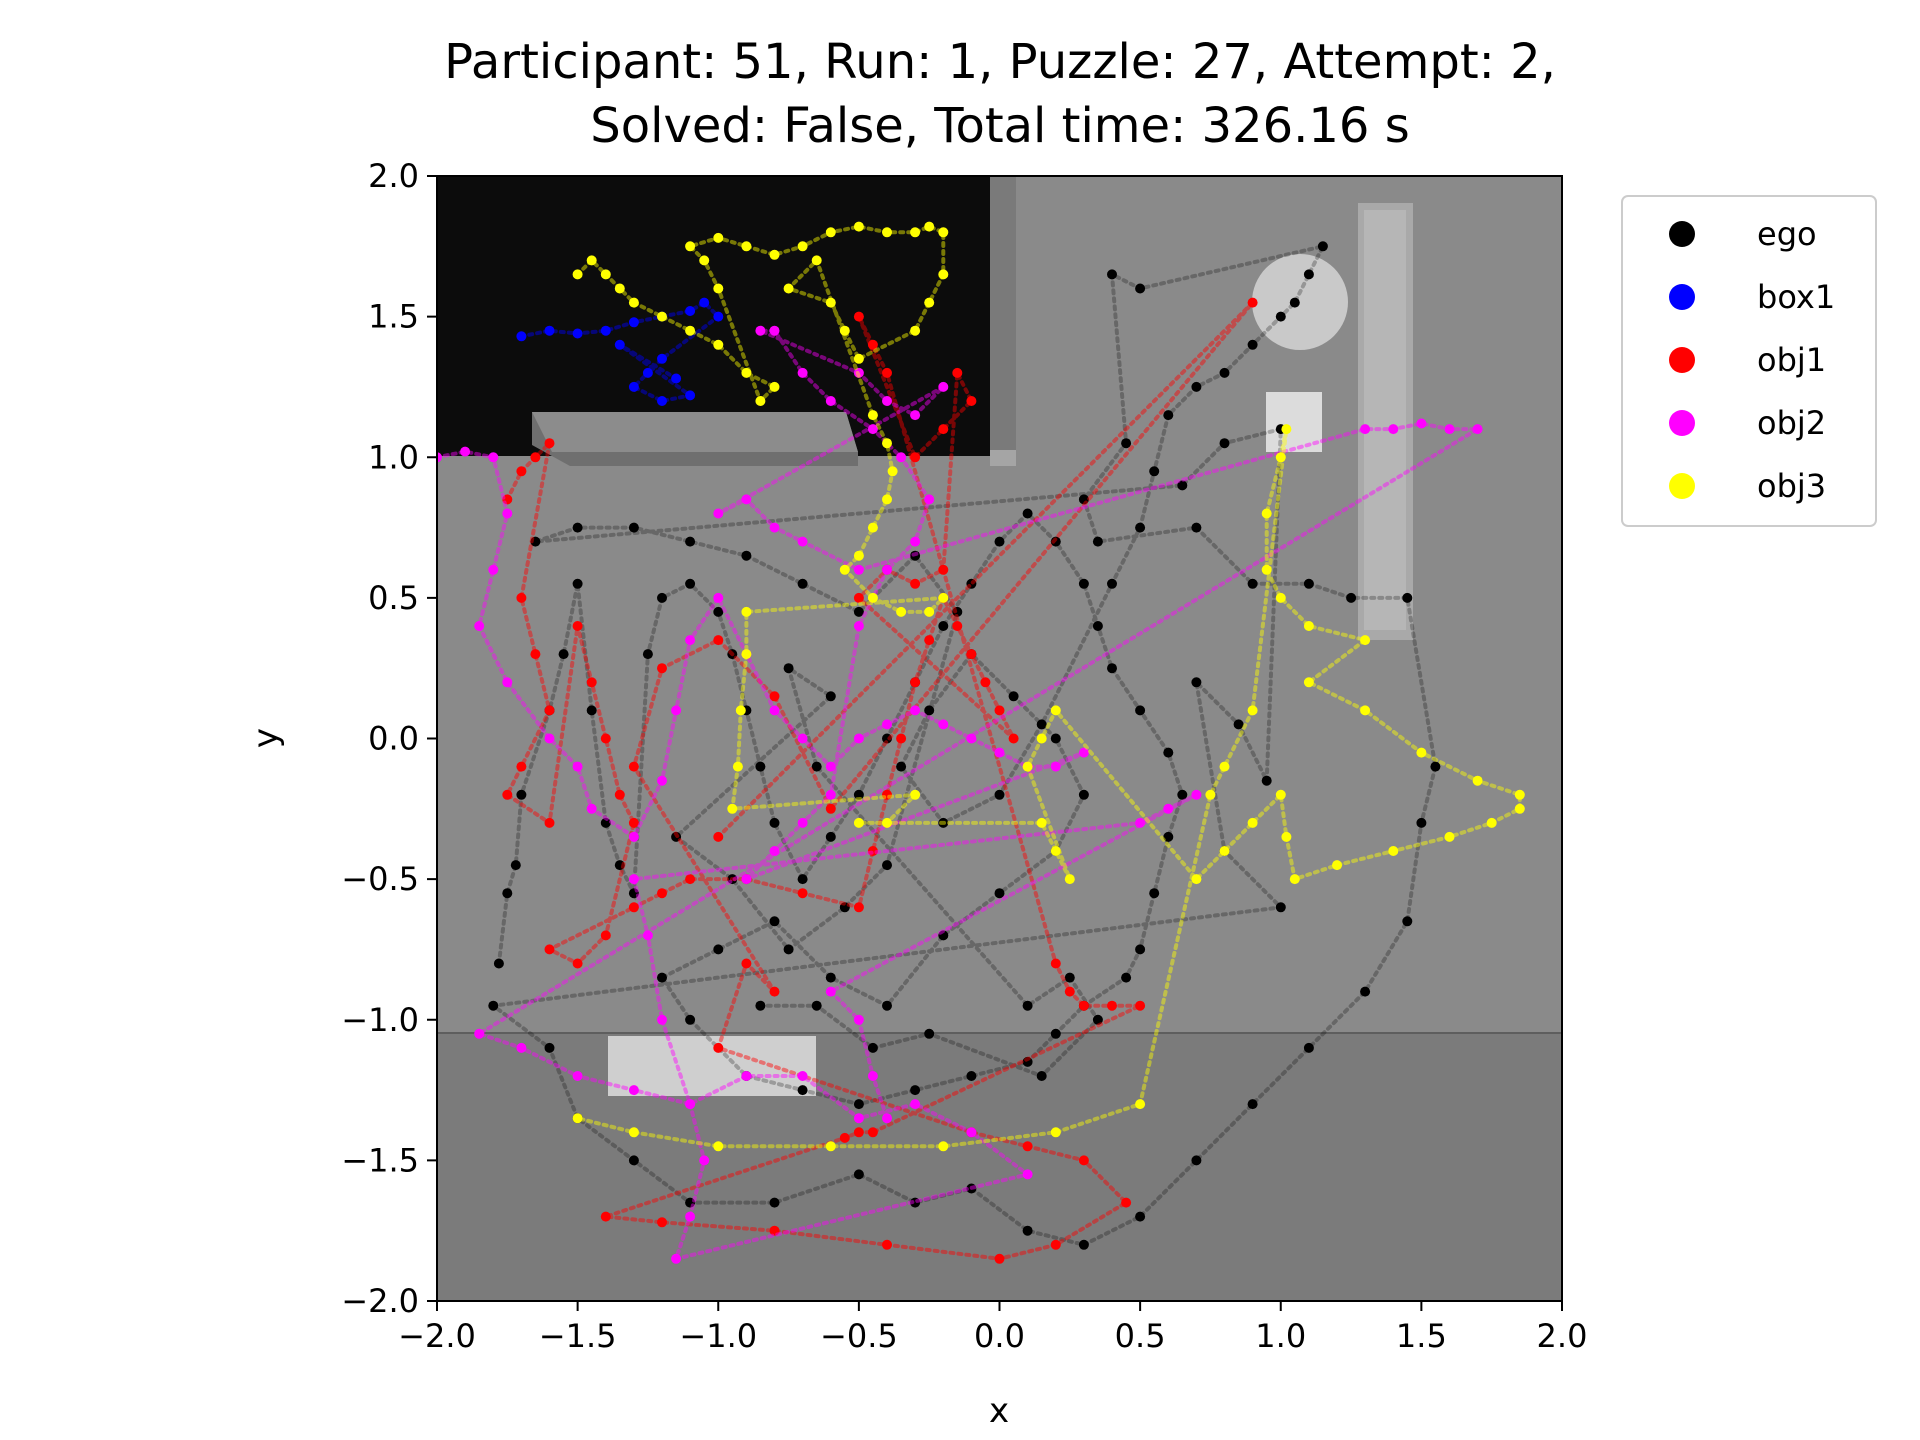 This screenshot has height=1440, width=1920. Describe the element at coordinates (712, 1066) in the screenshot. I see `light-panel-bottom` at that location.